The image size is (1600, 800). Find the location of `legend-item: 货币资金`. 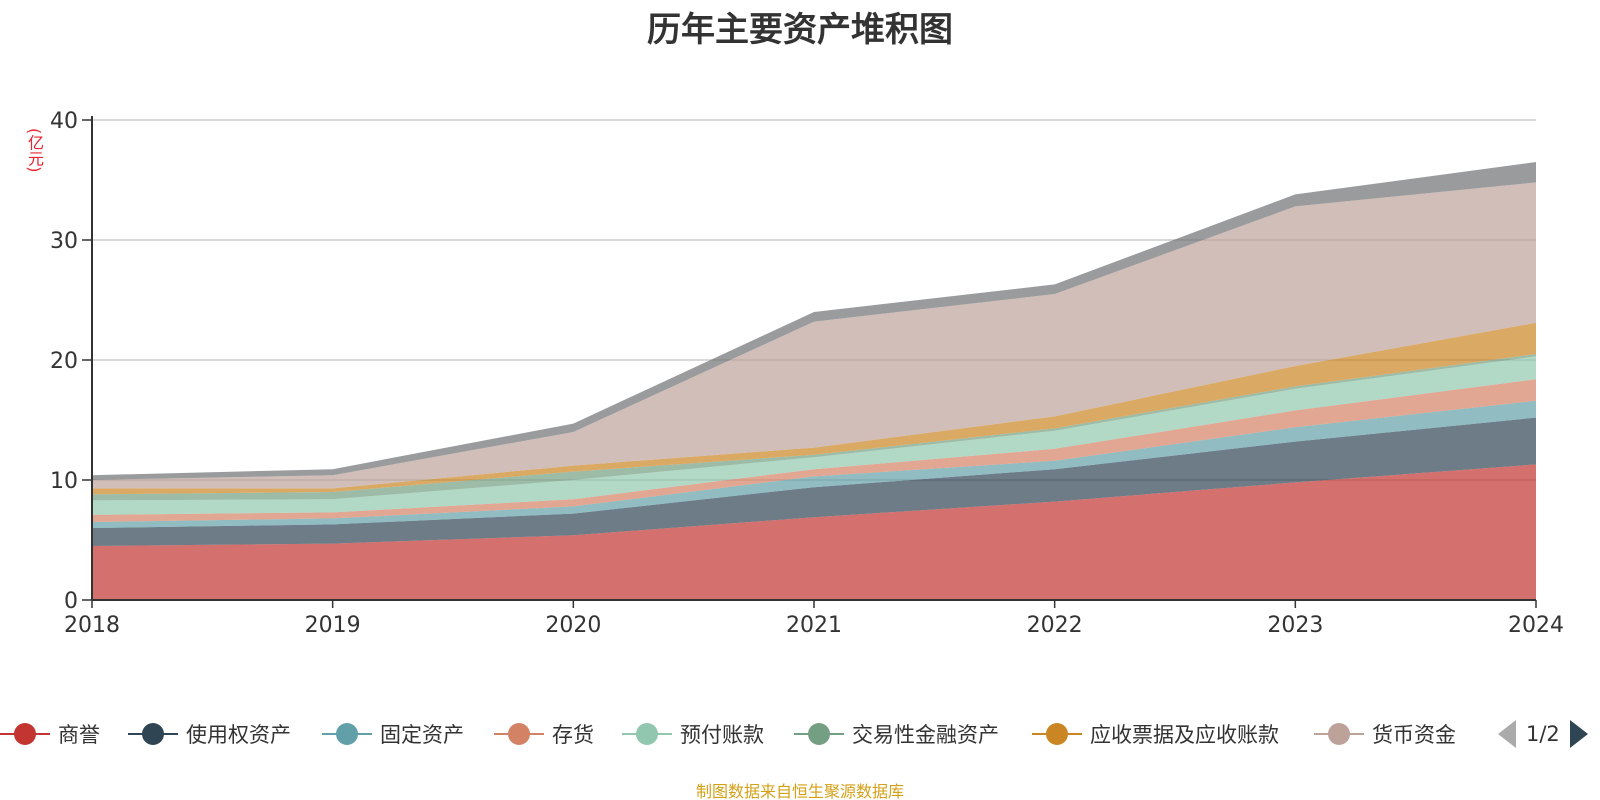

legend-item: 货币资金 is located at coordinates (1385, 734).